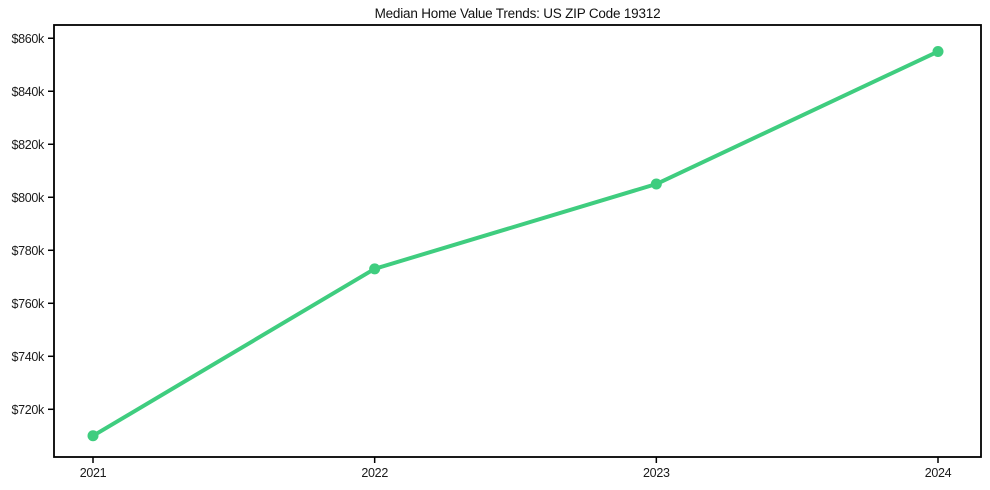 The height and width of the screenshot is (490, 990). I want to click on y-tick-label: $760k, so click(28, 304).